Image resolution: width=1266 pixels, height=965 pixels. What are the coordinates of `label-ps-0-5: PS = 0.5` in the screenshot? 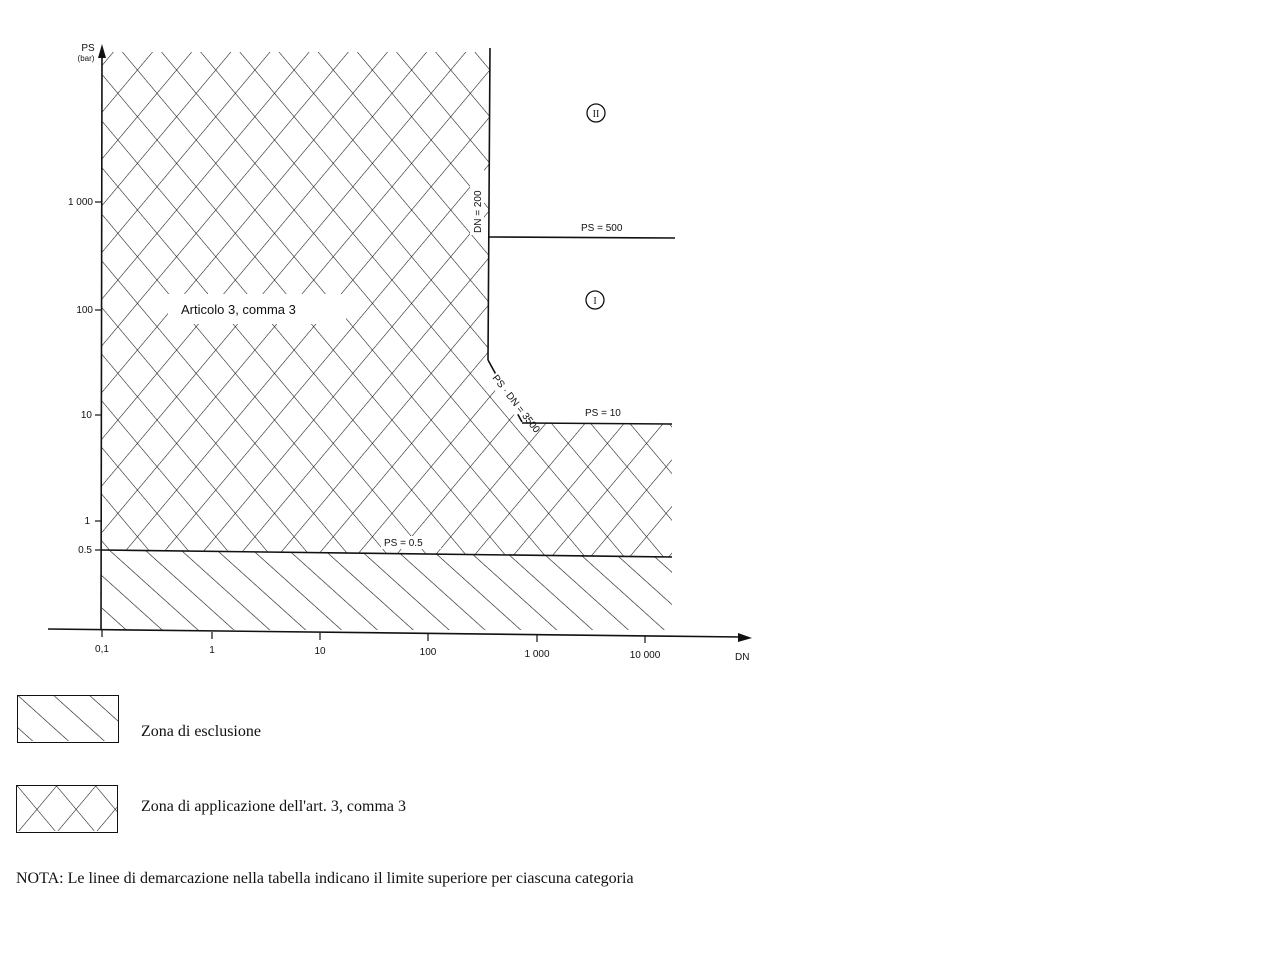 It's located at (403, 543).